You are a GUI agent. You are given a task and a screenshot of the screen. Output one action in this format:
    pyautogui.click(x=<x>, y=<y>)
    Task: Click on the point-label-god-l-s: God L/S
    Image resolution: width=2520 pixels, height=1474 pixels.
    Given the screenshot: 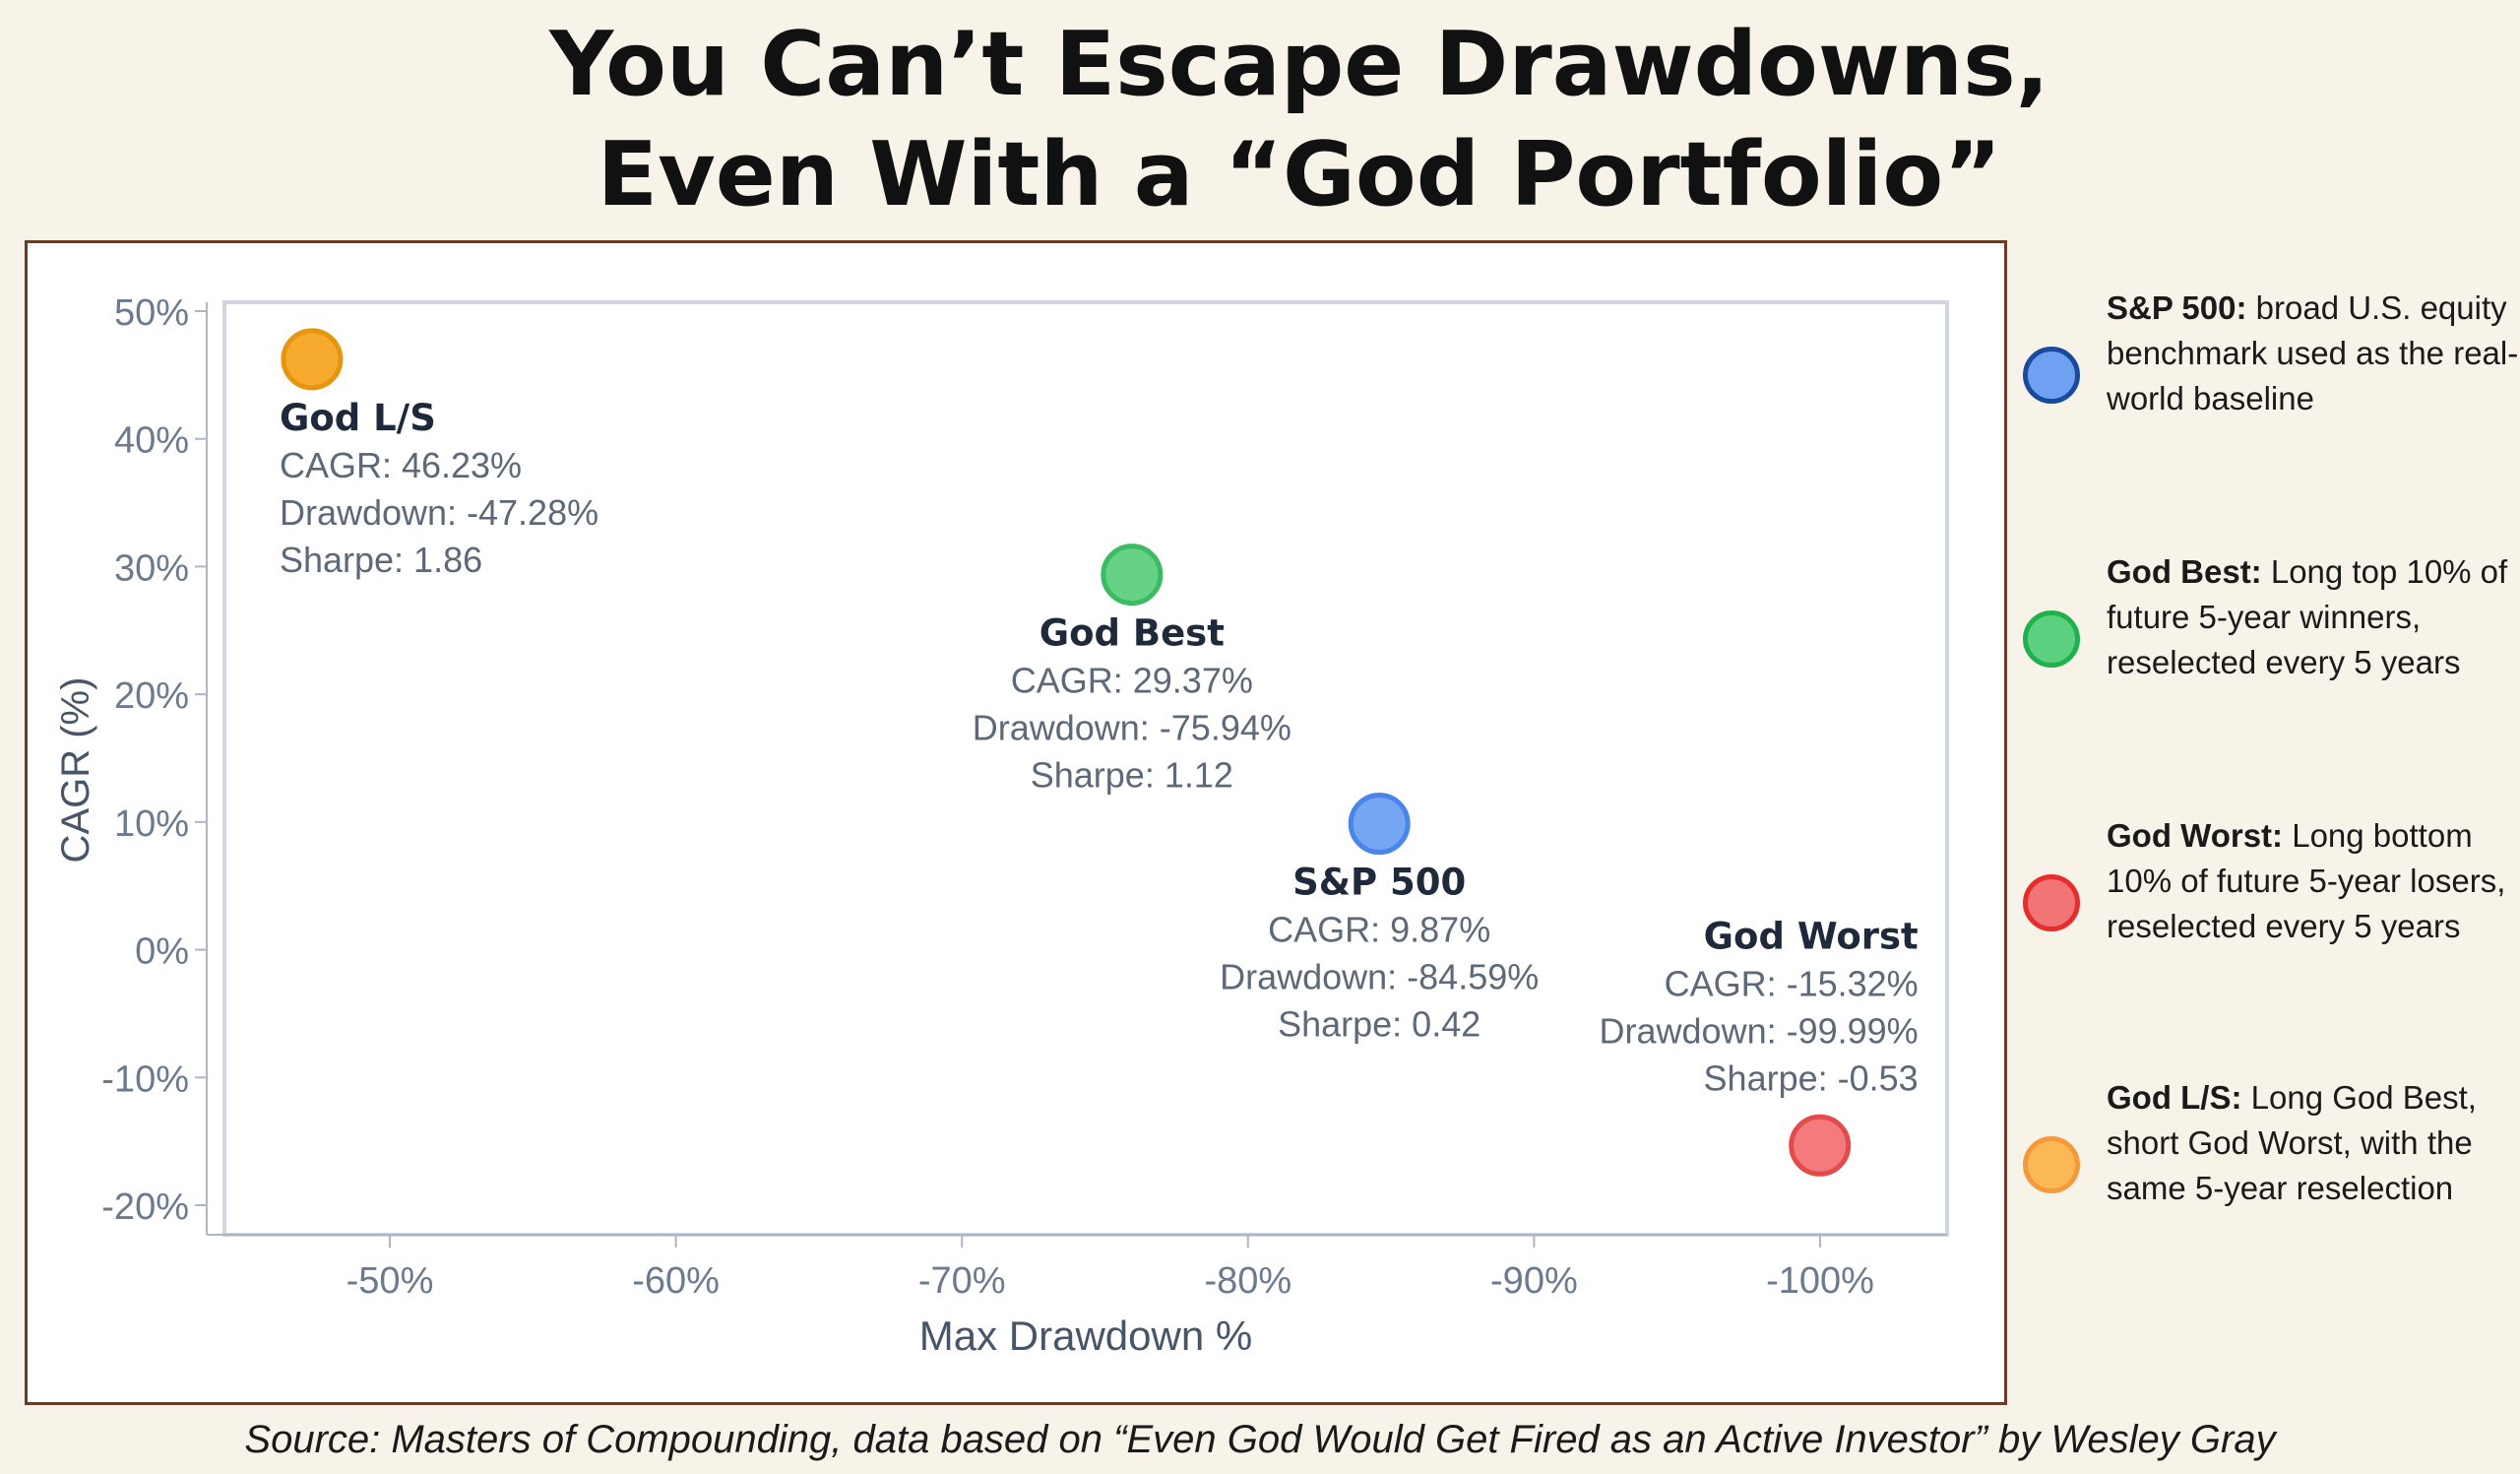 What is the action you would take?
    pyautogui.click(x=358, y=418)
    